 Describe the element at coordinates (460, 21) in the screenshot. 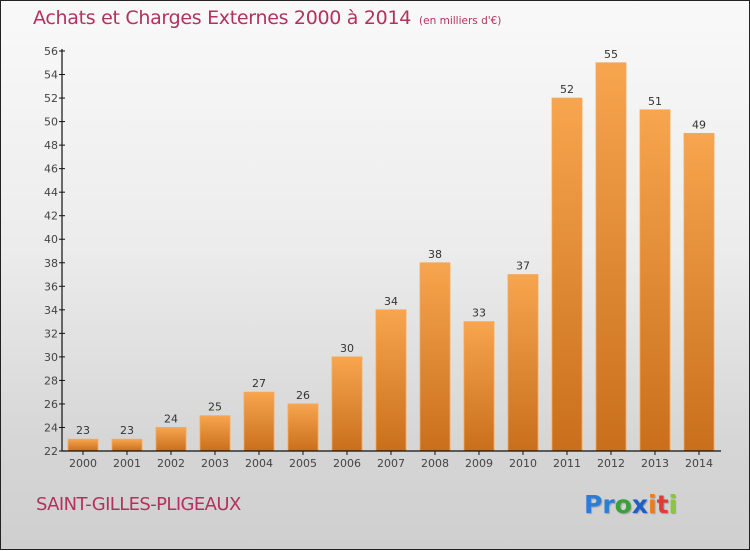

I see `chart-unit-label: (en milliers d'€)` at that location.